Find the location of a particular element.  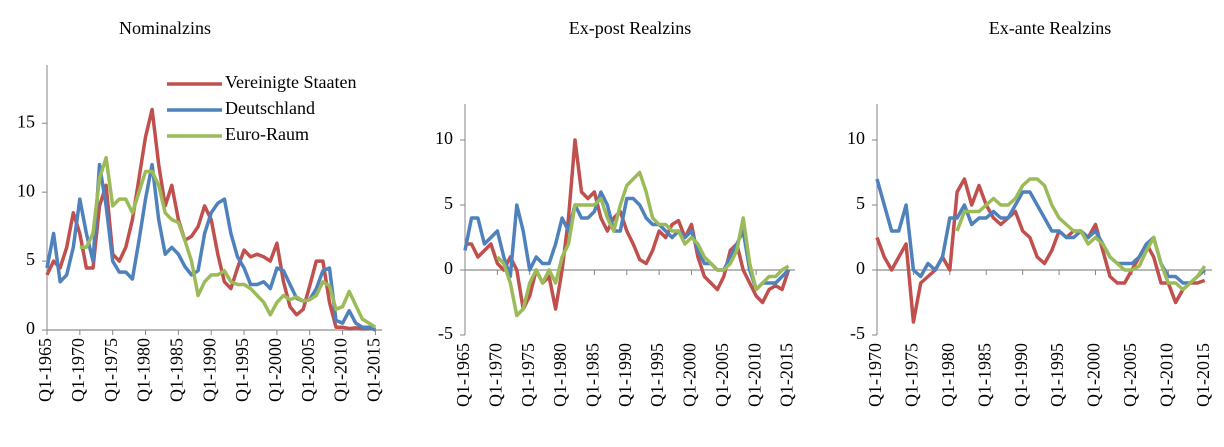

legend-label: Deutschland is located at coordinates (270, 108).